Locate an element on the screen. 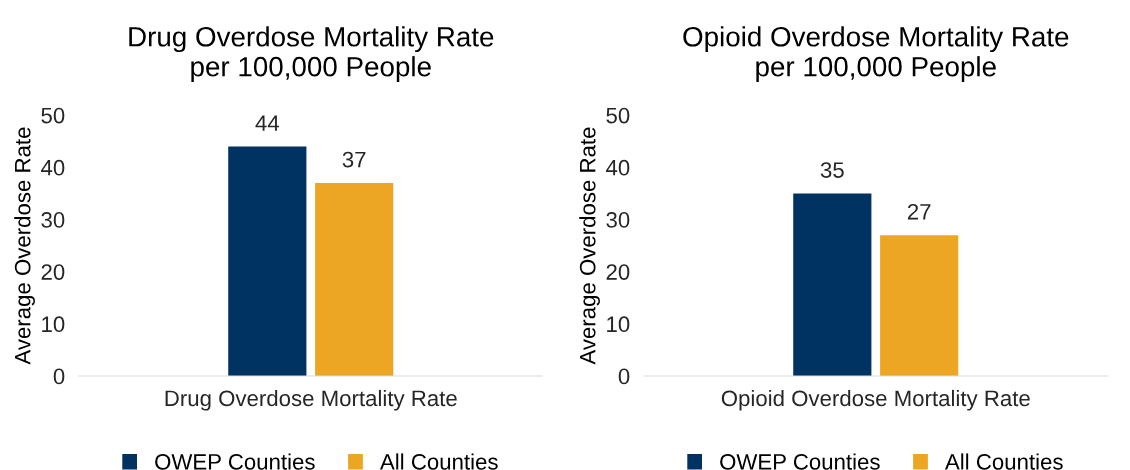  data-label: 37 is located at coordinates (354, 159).